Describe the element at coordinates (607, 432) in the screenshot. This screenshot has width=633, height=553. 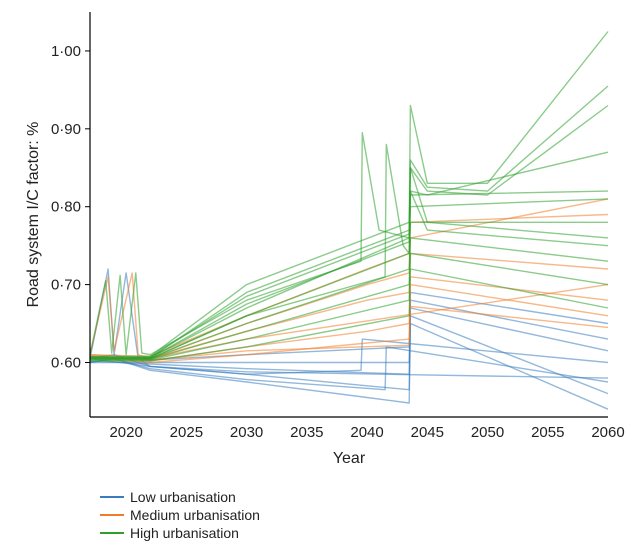
I see `x-tick-label: 2060` at that location.